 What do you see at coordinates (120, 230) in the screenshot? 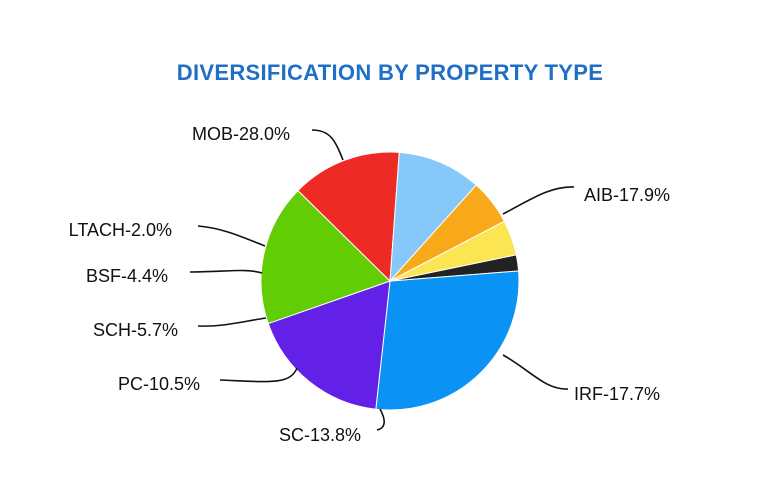
I see `slice-label-ltach: LTACH-2.0%` at bounding box center [120, 230].